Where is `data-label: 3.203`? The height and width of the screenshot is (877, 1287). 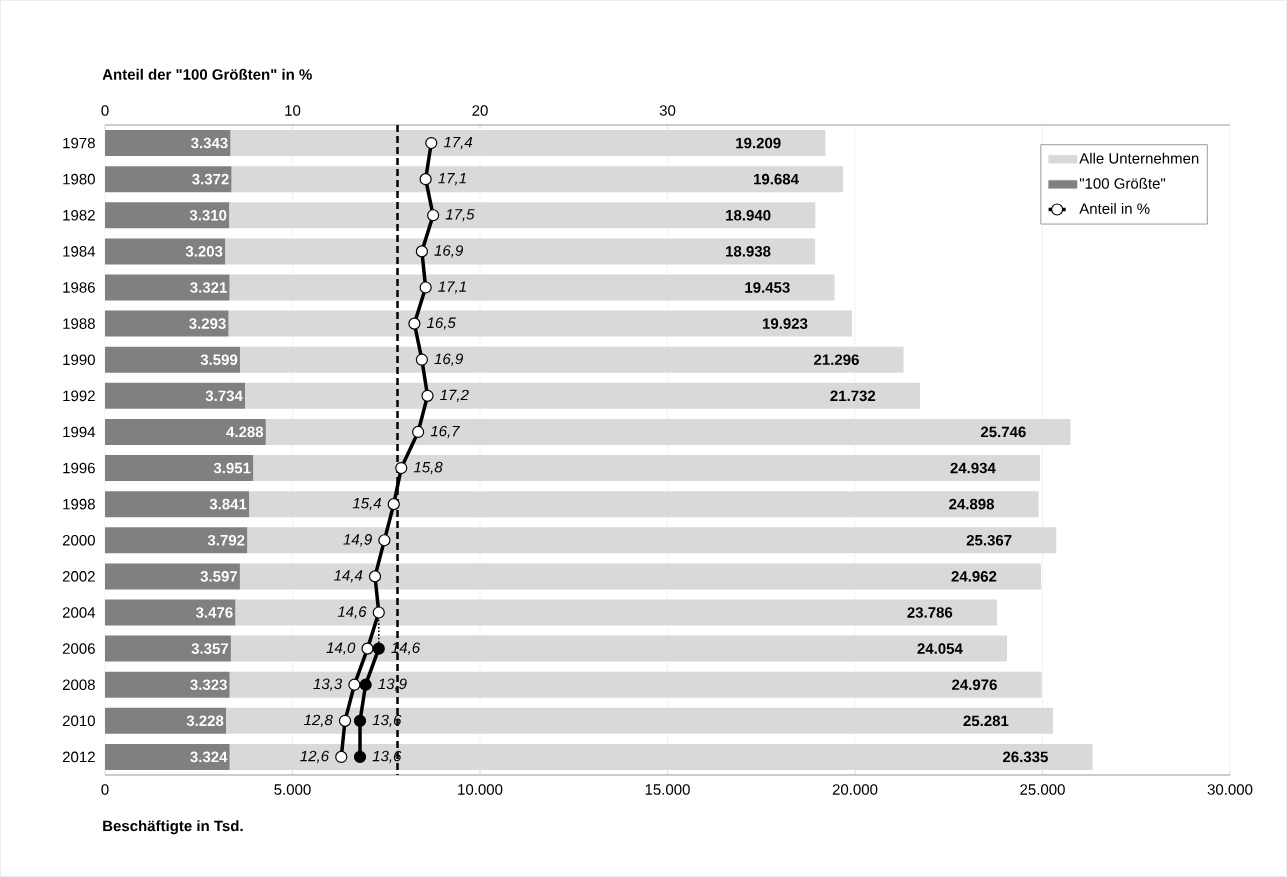
data-label: 3.203 is located at coordinates (204, 251).